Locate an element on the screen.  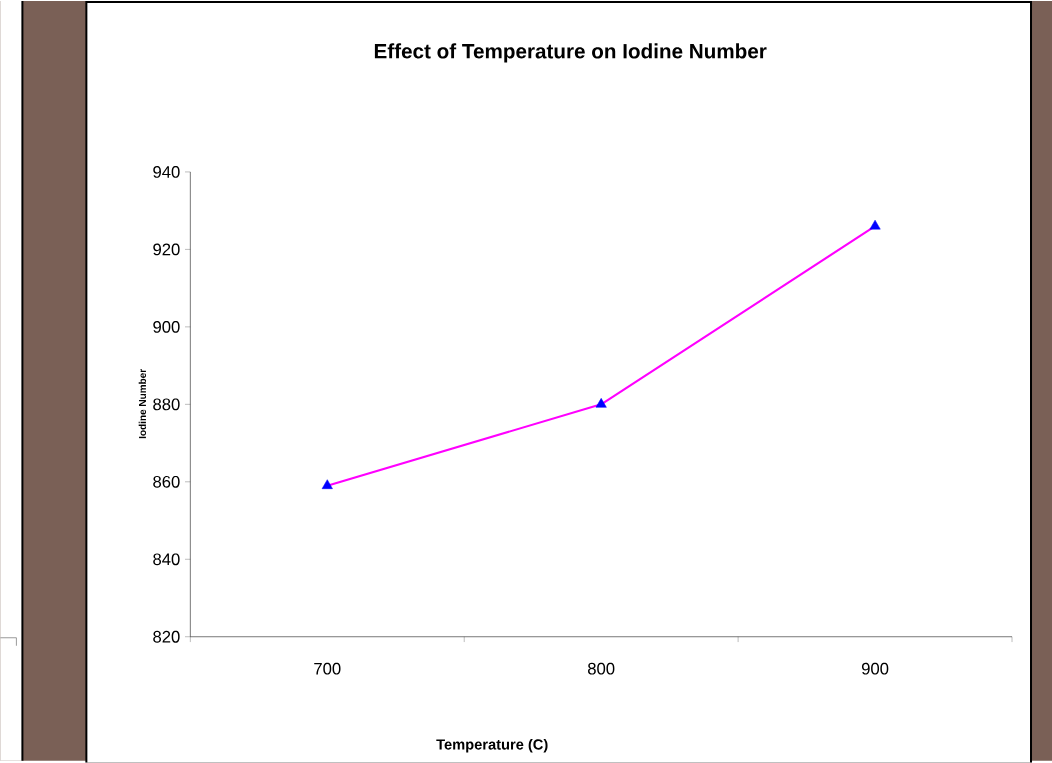
y-tick-label: 940 is located at coordinates (166, 172).